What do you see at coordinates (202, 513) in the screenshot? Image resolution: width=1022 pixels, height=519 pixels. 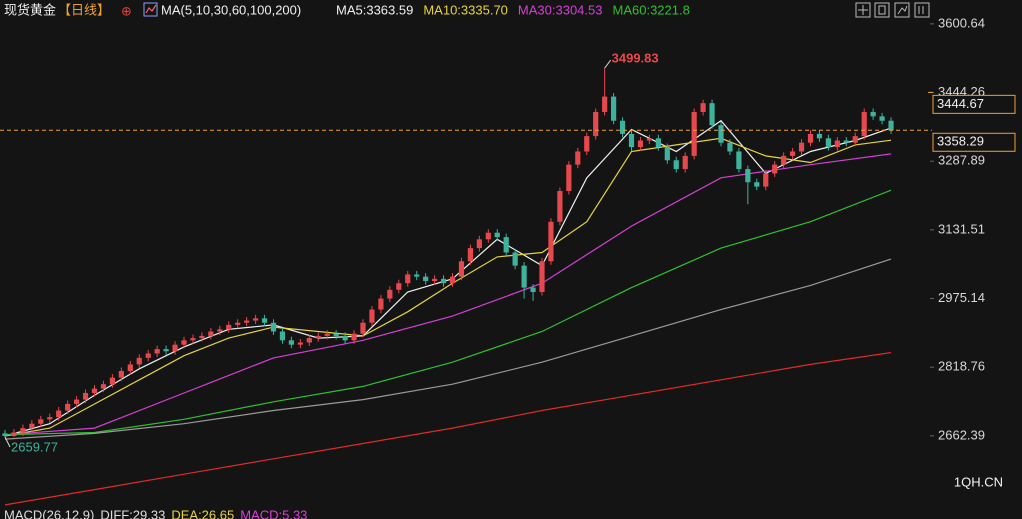 I see `macd-legend-item: DEA:26.65` at bounding box center [202, 513].